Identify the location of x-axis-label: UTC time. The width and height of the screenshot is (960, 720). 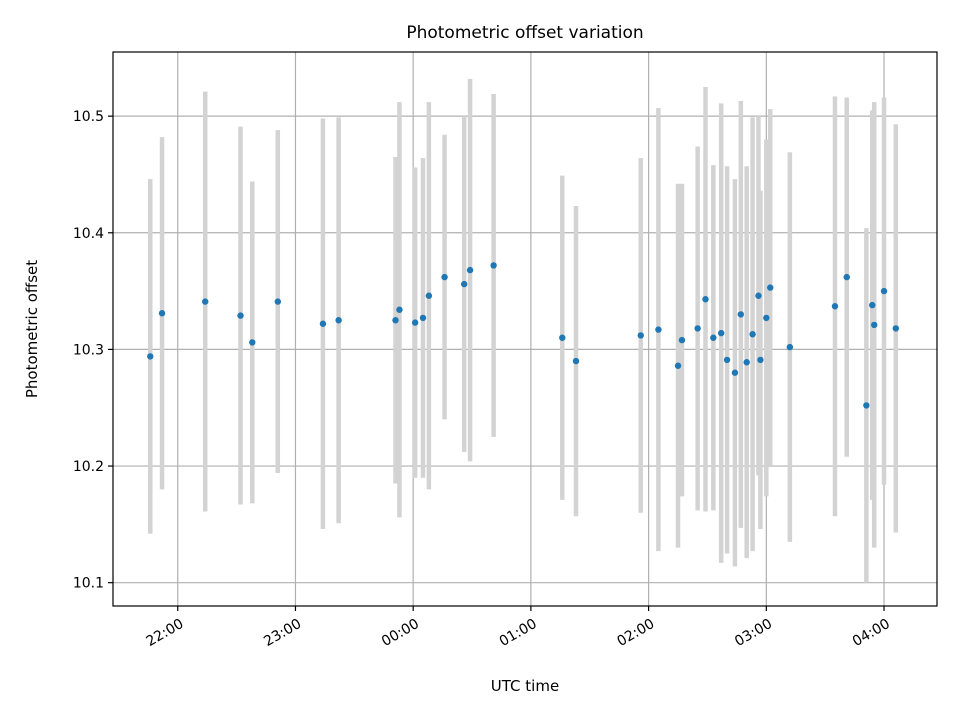
(525, 686).